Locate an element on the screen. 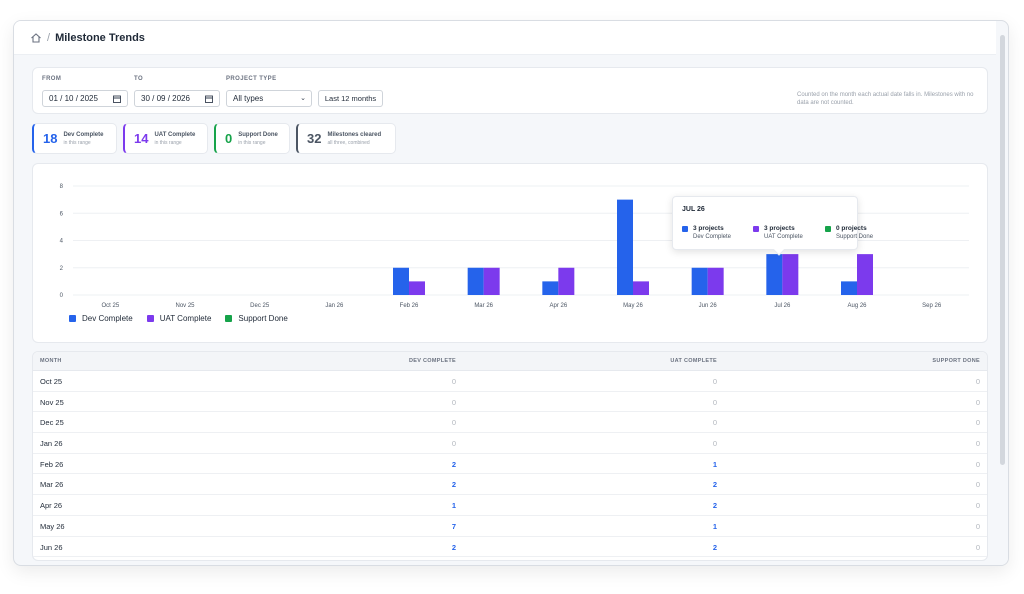 This screenshot has width=1024, height=594. last-12-months-button: Last 12 months is located at coordinates (350, 98).